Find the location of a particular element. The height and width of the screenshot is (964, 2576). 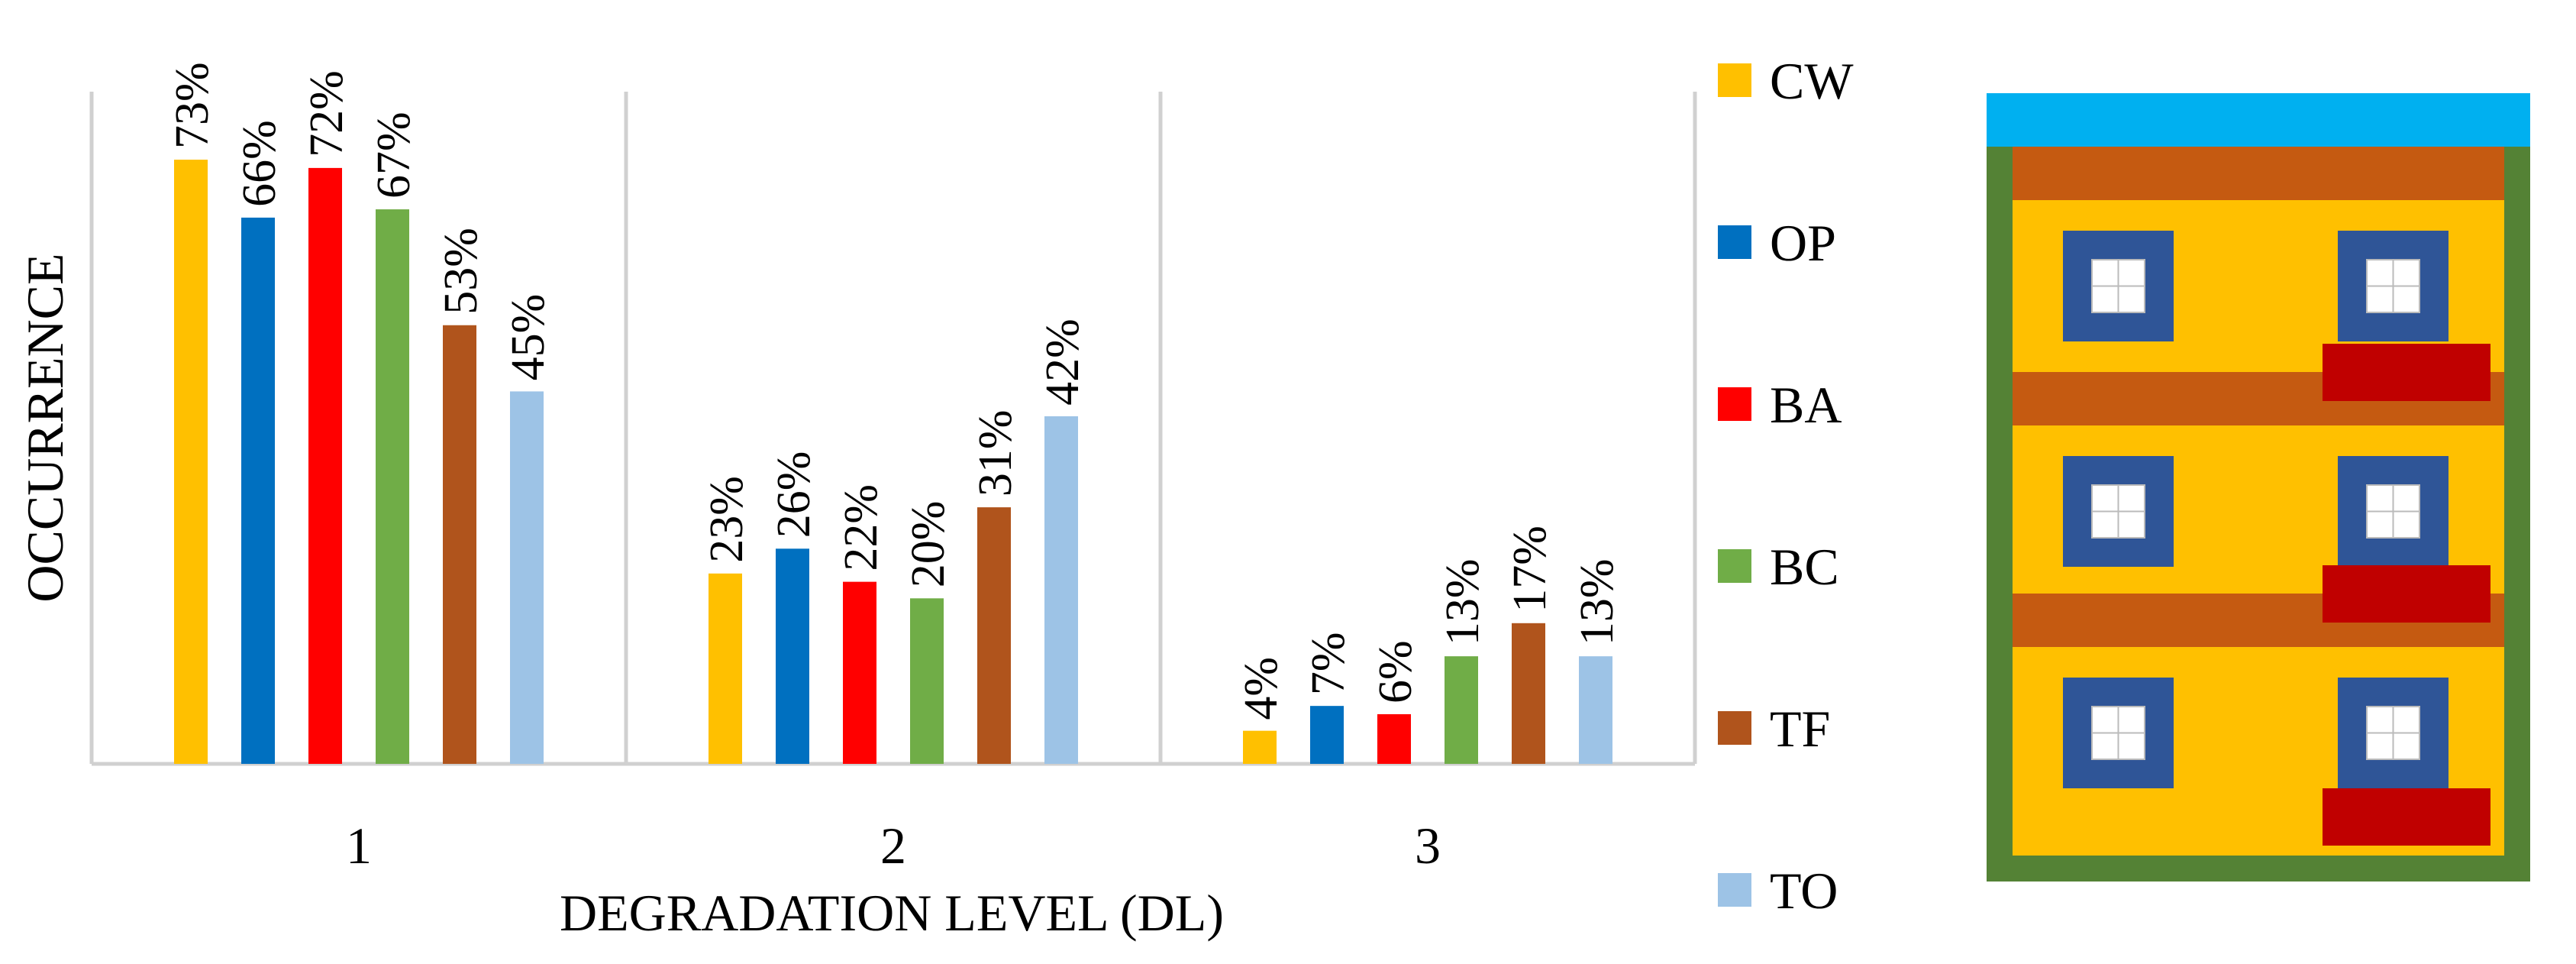

bar-cw-dl2 is located at coordinates (725, 669).